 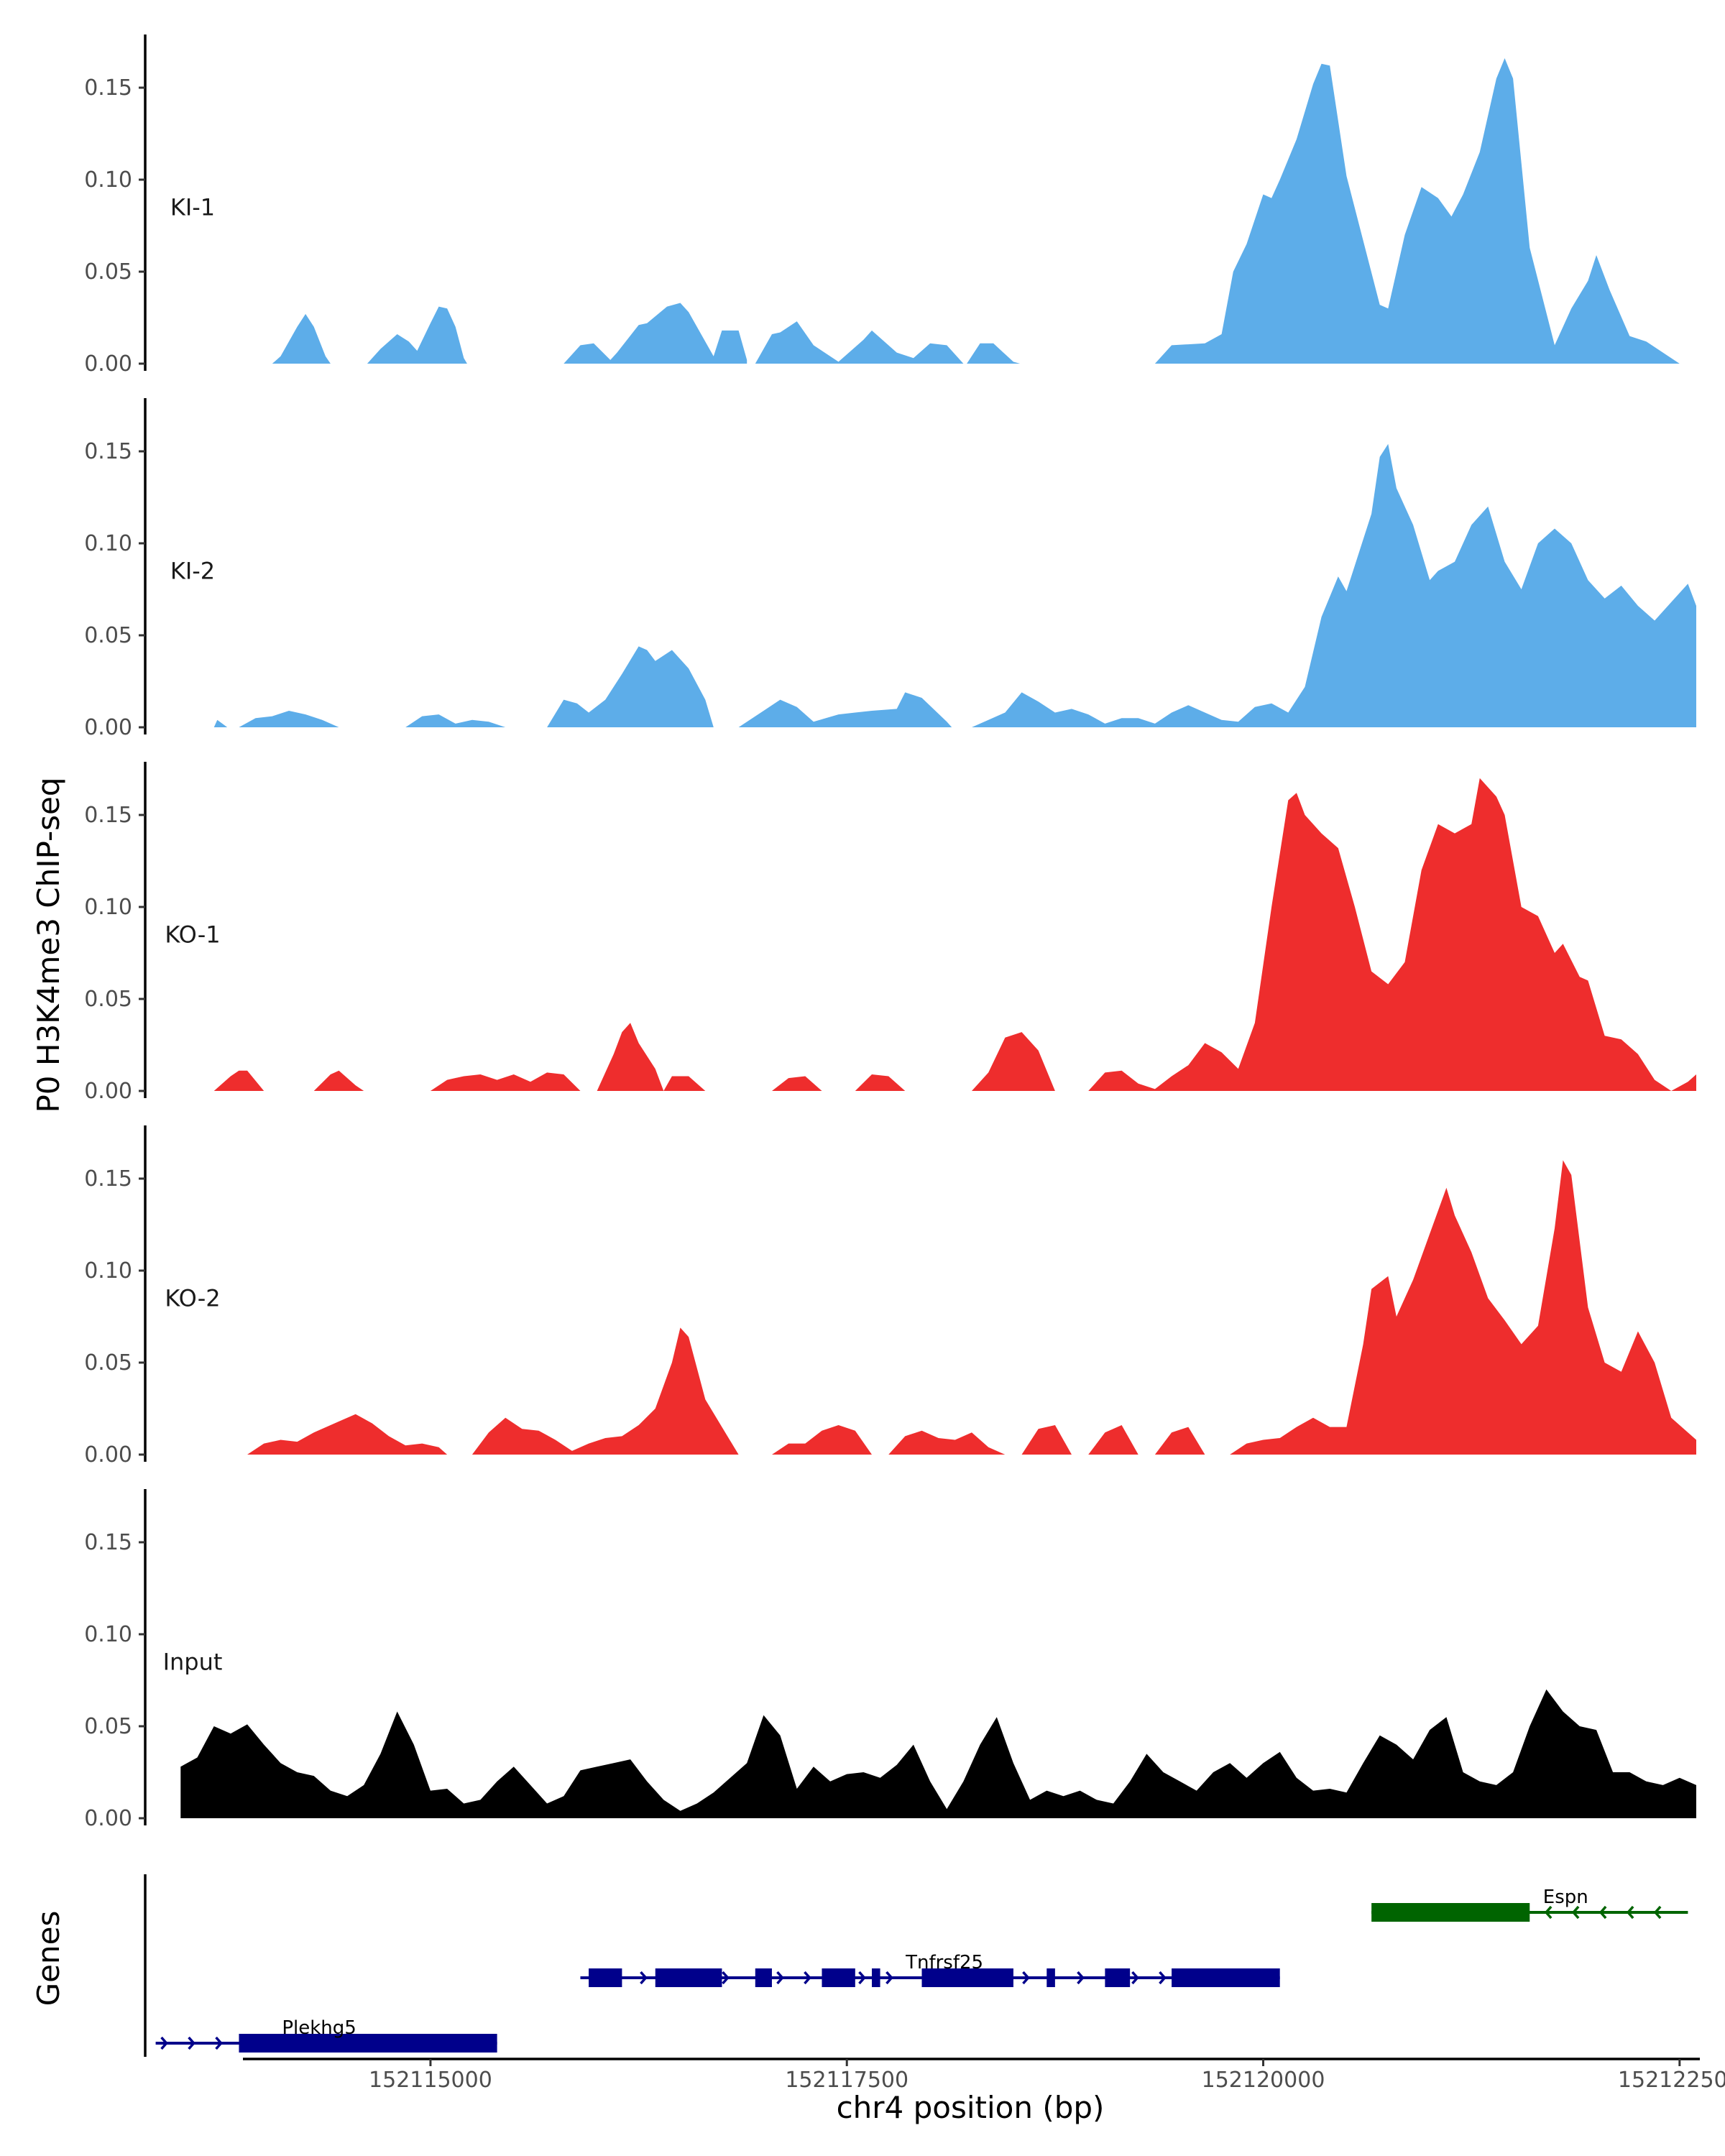 What do you see at coordinates (890, 1296) in the screenshot?
I see `track-ko-2: 0.00 0.05 0.10 0.15 KO-2` at bounding box center [890, 1296].